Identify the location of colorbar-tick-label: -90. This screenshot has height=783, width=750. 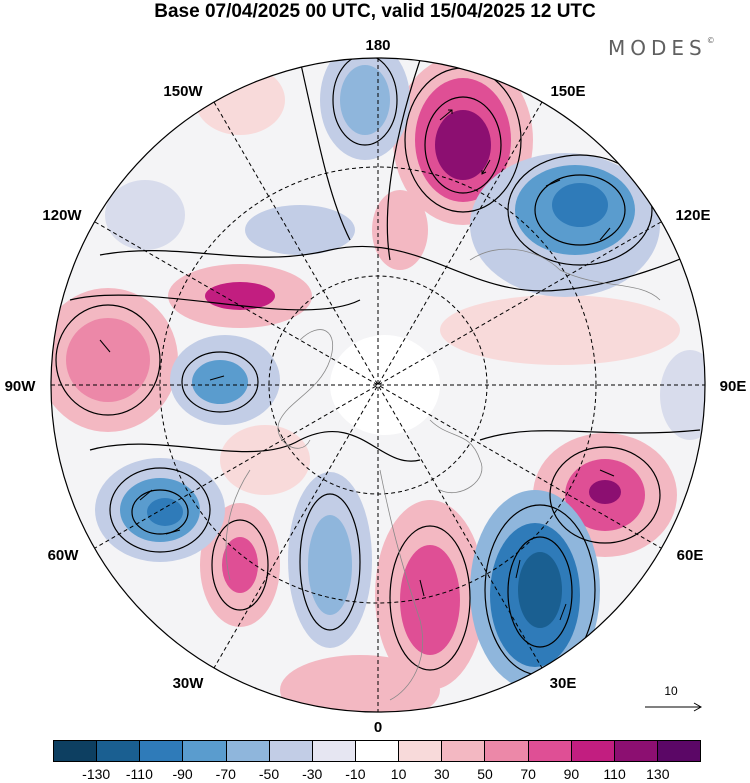
(182, 774).